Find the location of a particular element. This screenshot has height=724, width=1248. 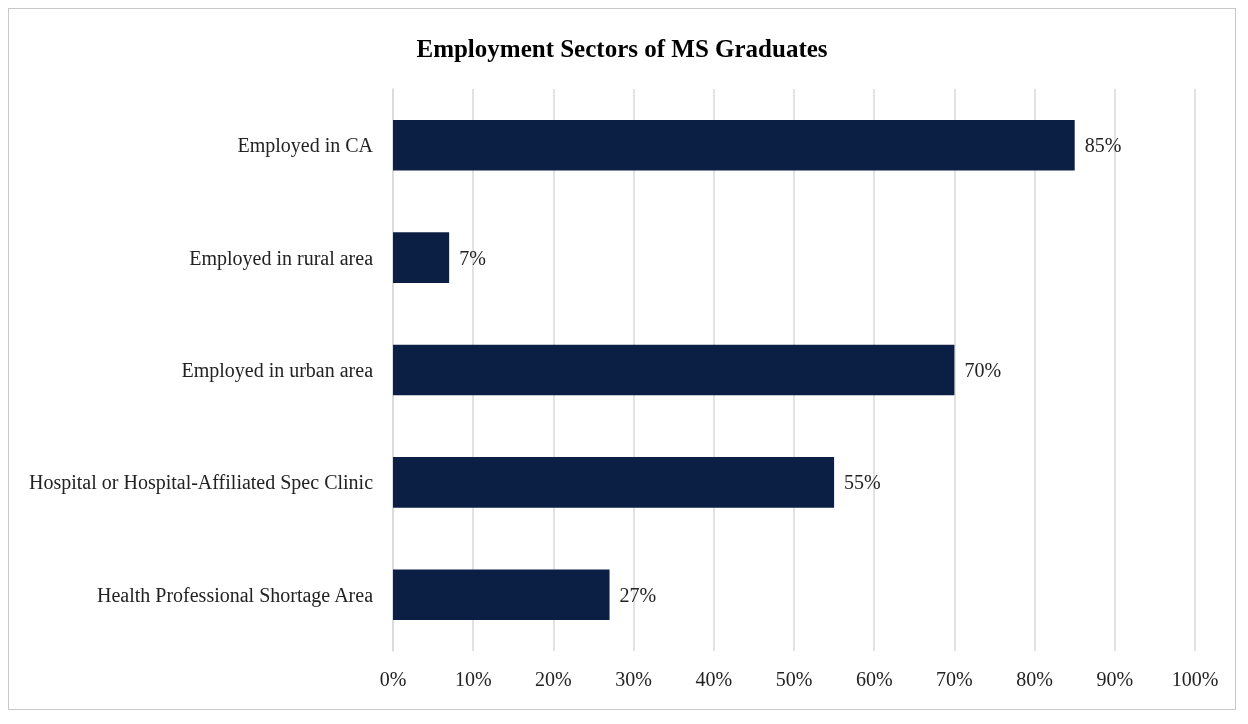

x-tick-label: 90% is located at coordinates (1115, 679).